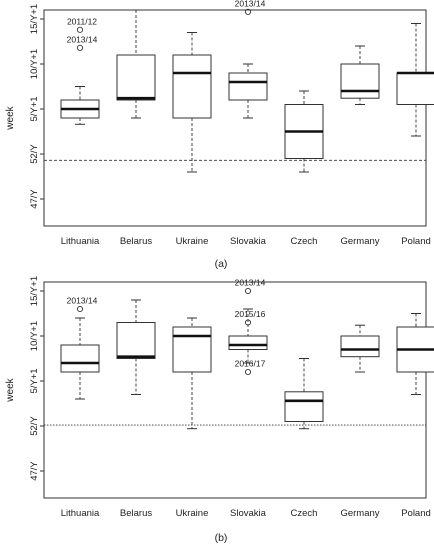 This screenshot has height=550, width=434. Describe the element at coordinates (82, 21) in the screenshot. I see `outlier-label: 2011/12` at that location.